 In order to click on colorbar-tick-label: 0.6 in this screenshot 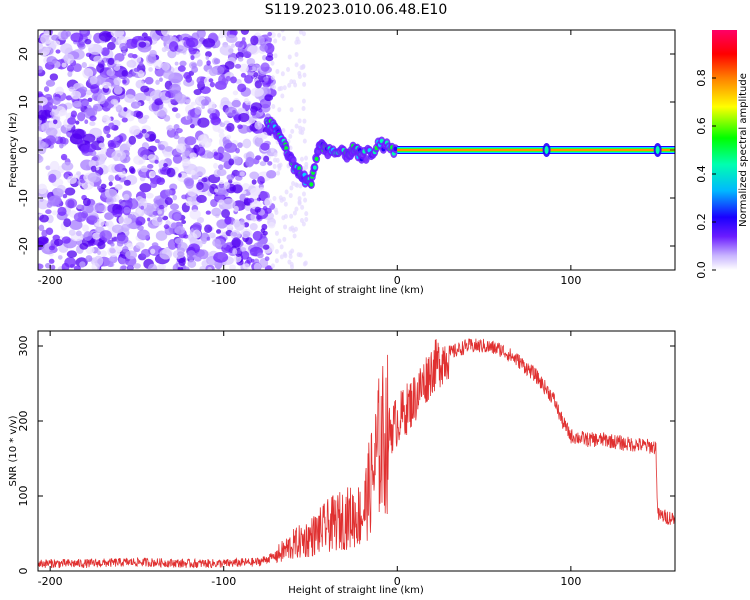, I will do `click(701, 126)`.